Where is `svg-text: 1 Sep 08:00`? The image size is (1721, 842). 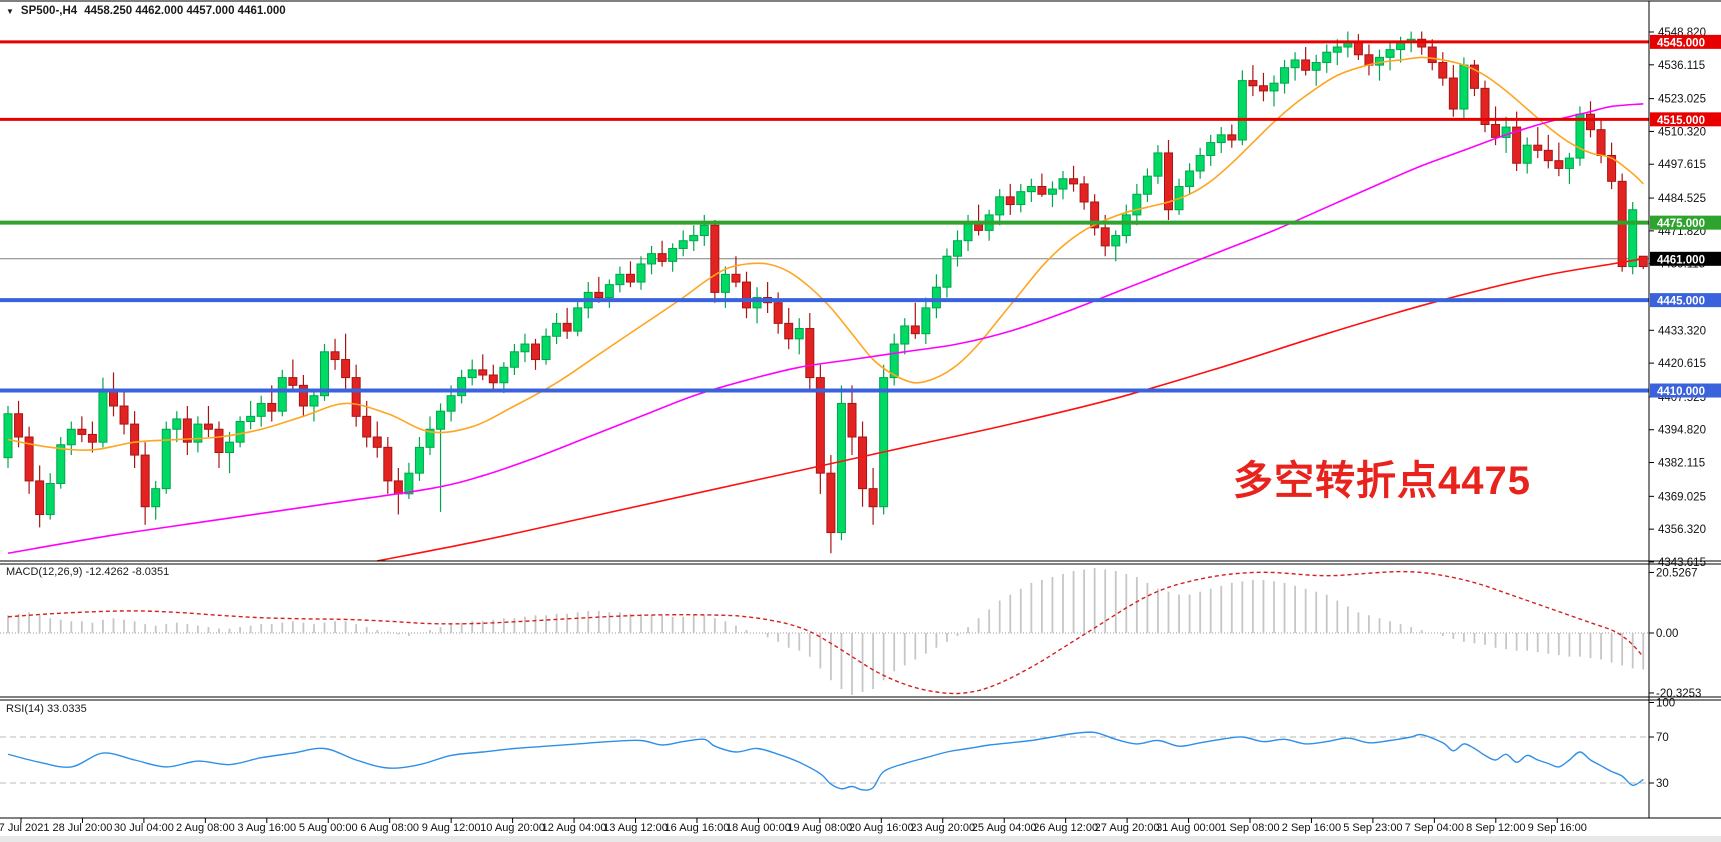 svg-text: 1 Sep 08:00 is located at coordinates (1249, 828).